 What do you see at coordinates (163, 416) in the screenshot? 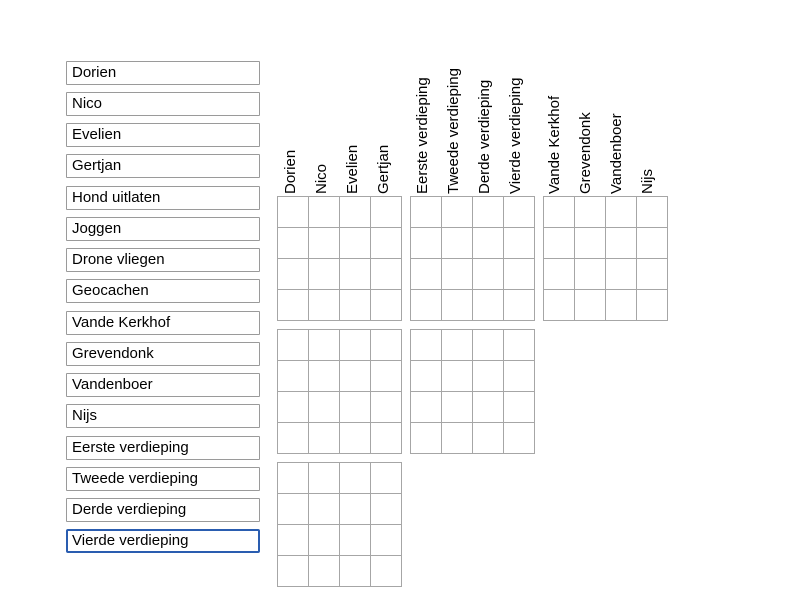
I see `row-label-nijs: Nijs` at bounding box center [163, 416].